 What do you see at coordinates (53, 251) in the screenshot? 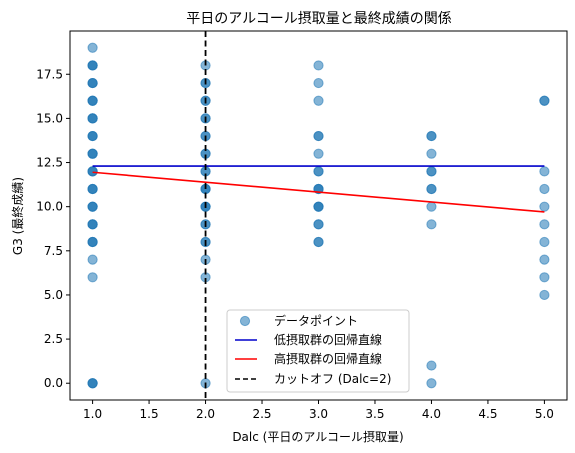
I see `y-tick-label: 7.5` at bounding box center [53, 251].